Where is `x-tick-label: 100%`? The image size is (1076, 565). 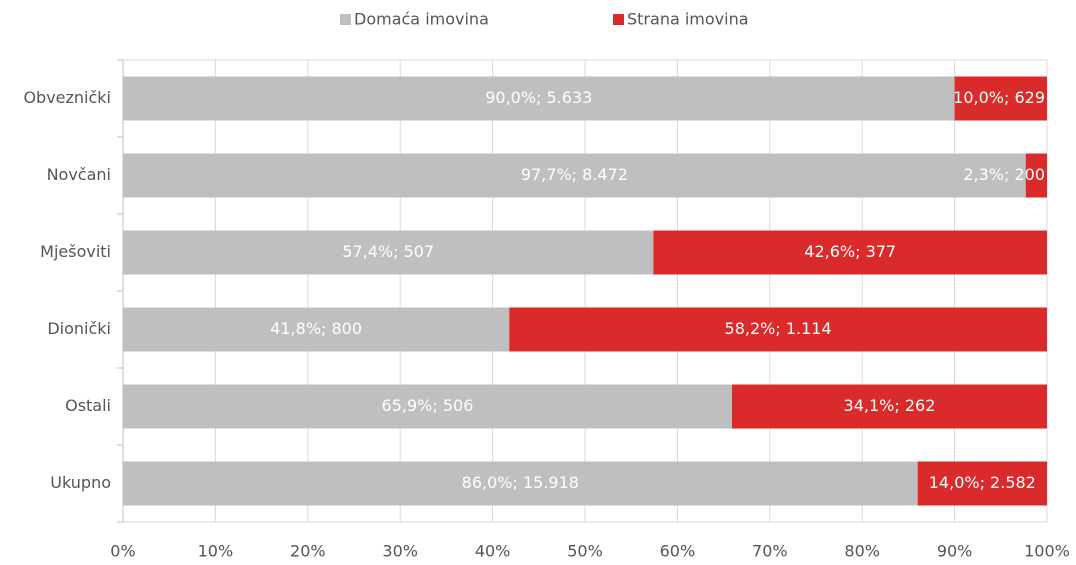
x-tick-label: 100% is located at coordinates (1047, 551).